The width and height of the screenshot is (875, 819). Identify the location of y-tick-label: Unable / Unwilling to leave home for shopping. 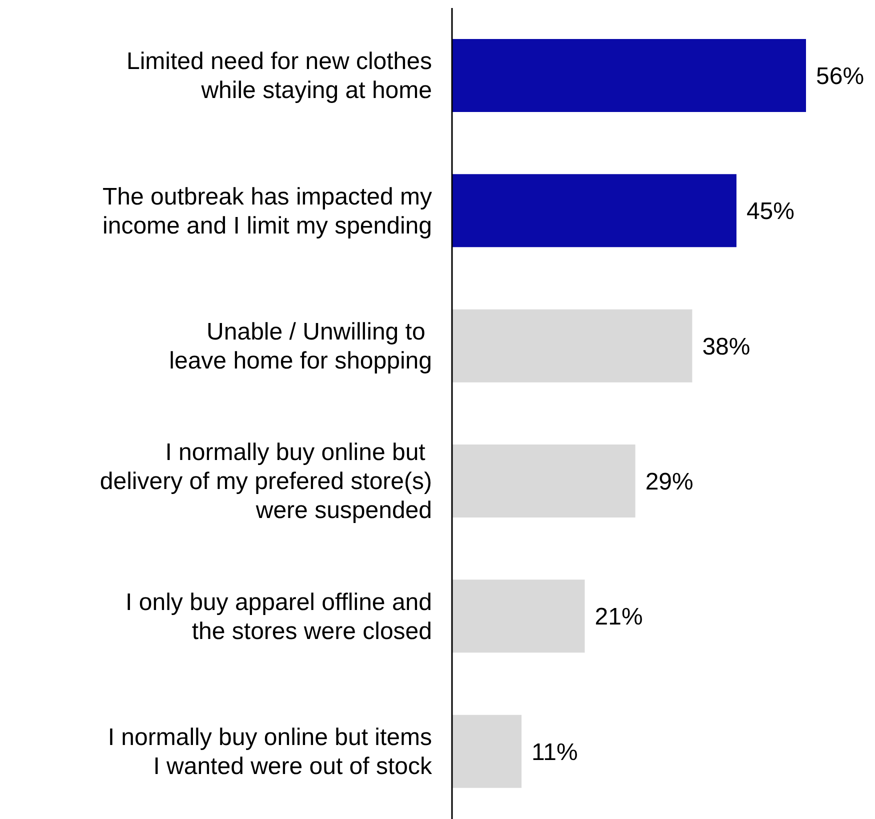
(300, 346).